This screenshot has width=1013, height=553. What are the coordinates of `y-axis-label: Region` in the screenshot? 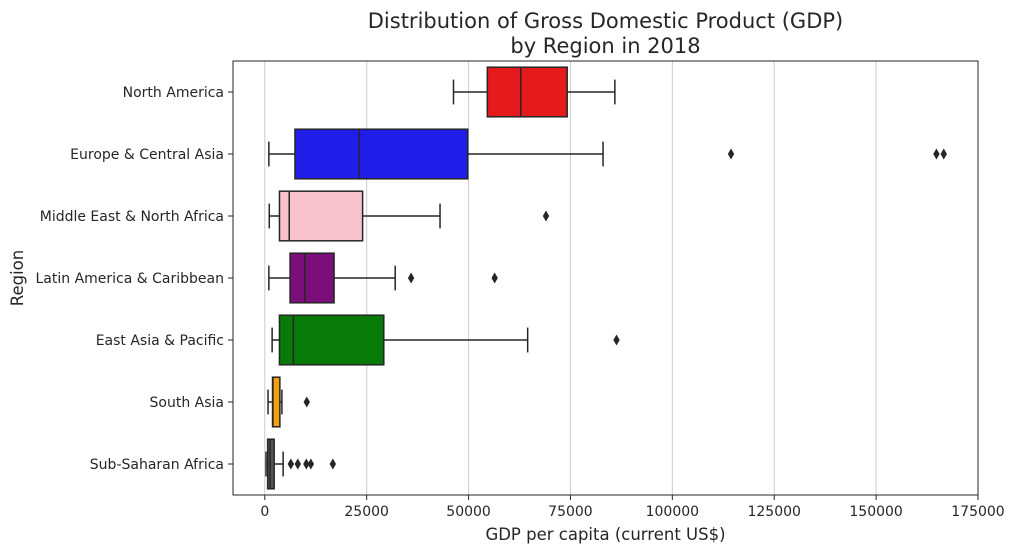 It's located at (17, 278).